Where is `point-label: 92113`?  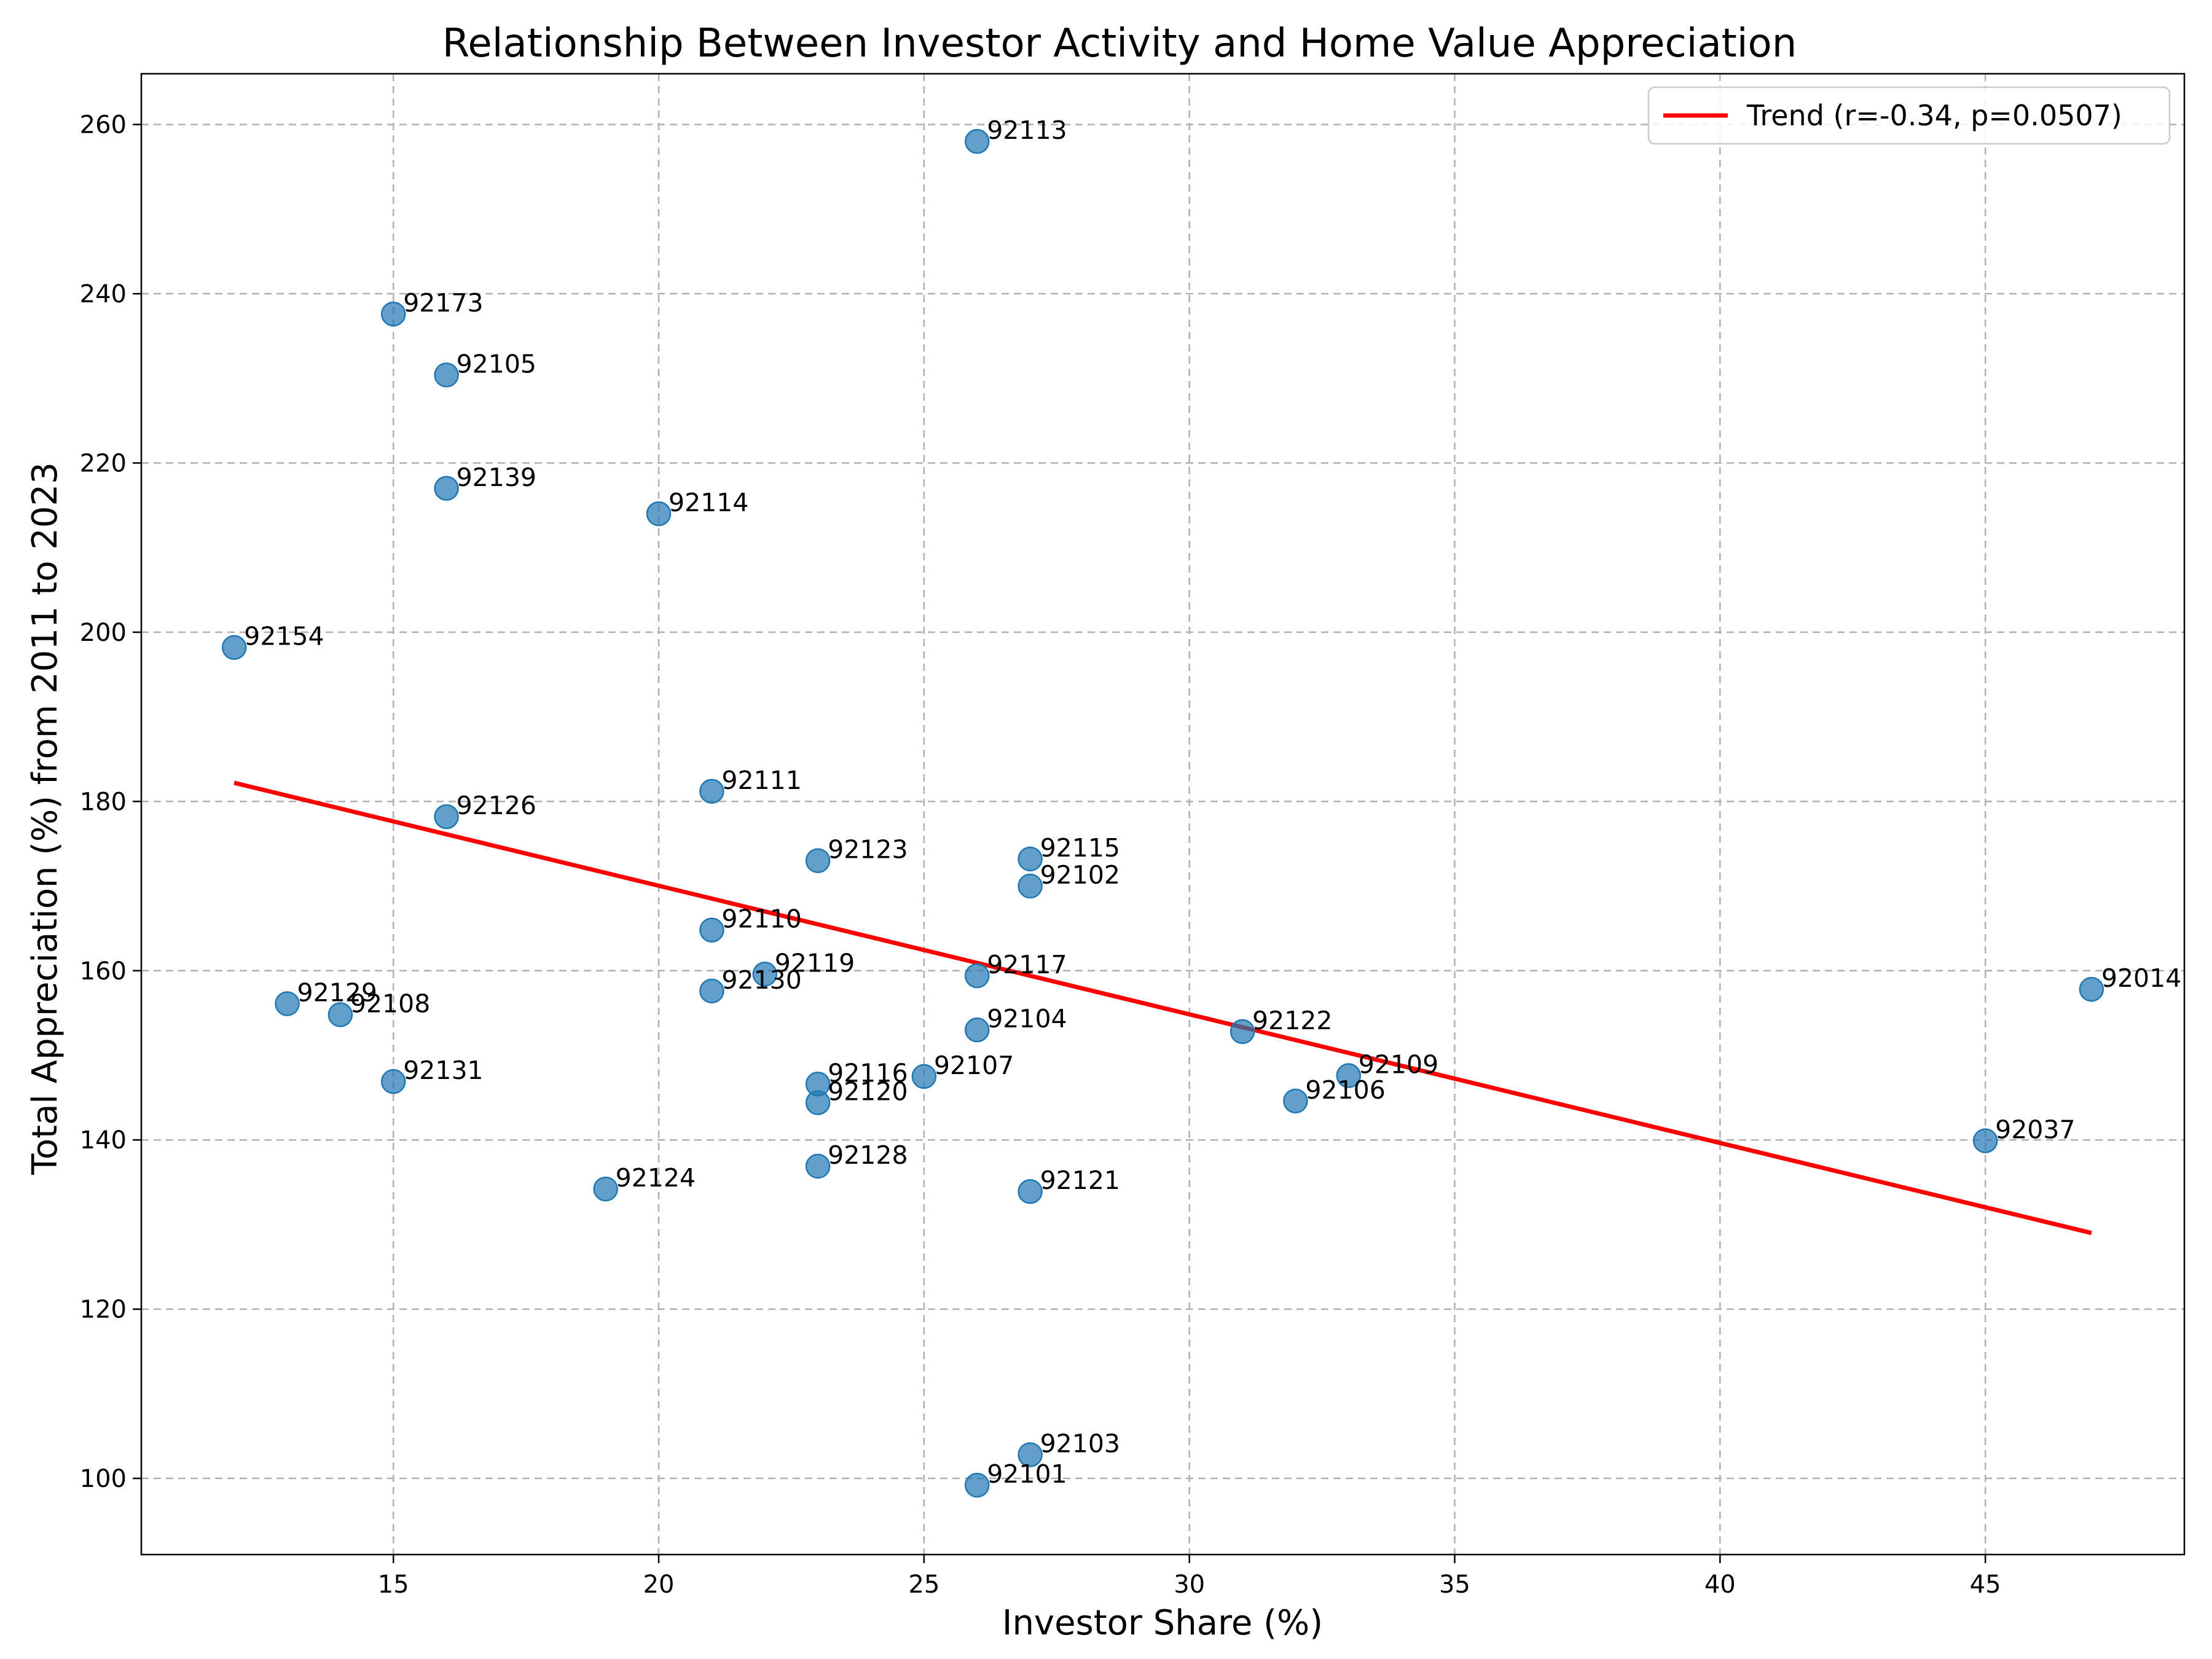
point-label: 92113 is located at coordinates (1027, 130).